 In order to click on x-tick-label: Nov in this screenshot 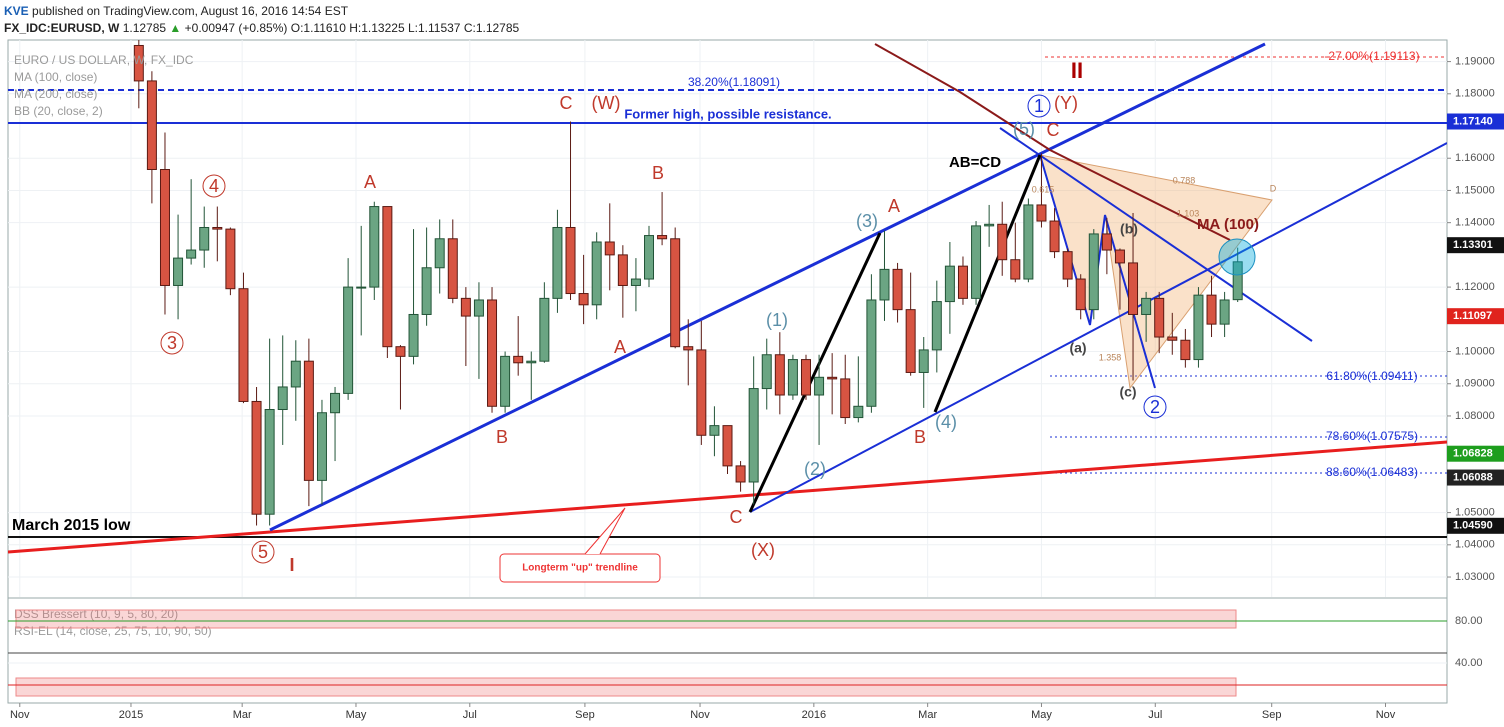, I will do `click(700, 715)`.